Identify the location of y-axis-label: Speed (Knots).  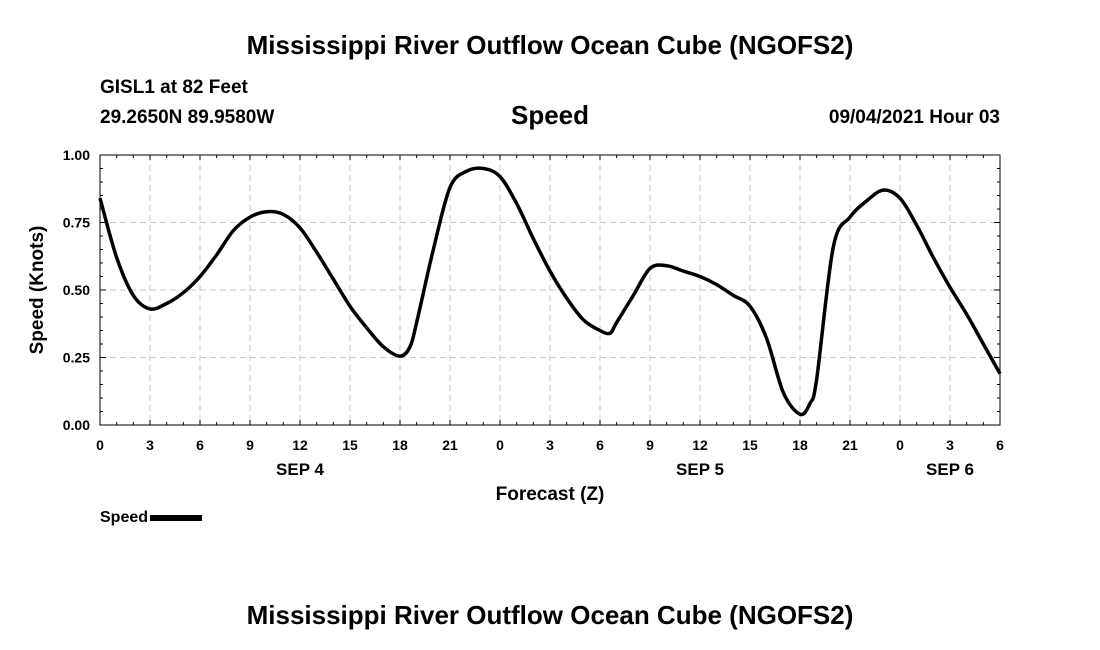
(37, 290).